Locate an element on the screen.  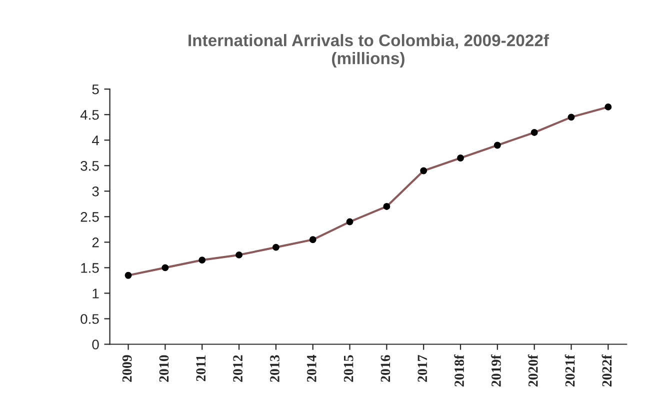
y-tick-label: 1 is located at coordinates (95, 293).